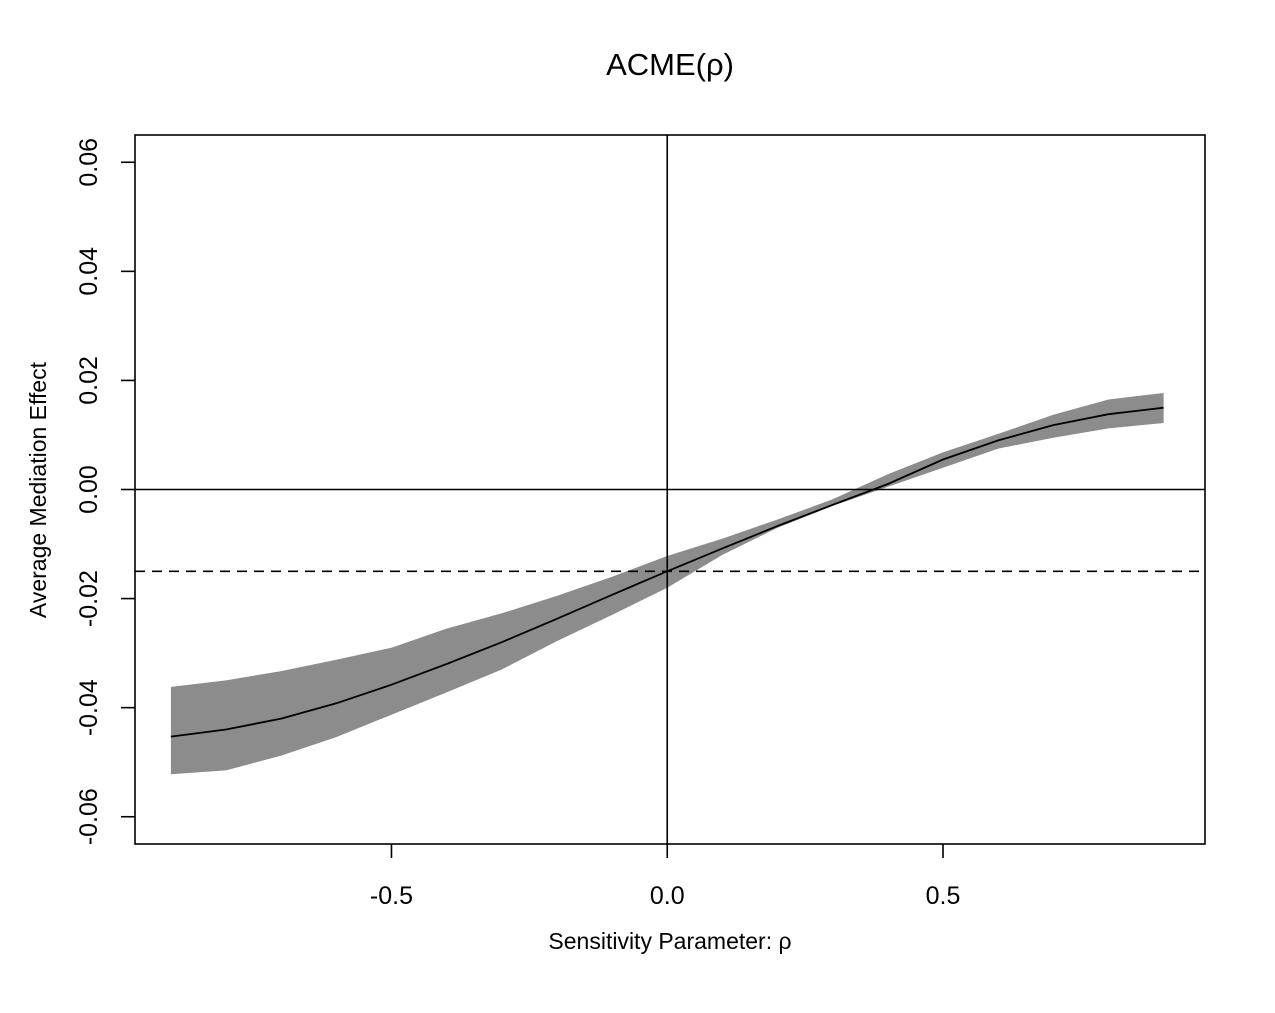  I want to click on y-tick-label: 0.06, so click(89, 162).